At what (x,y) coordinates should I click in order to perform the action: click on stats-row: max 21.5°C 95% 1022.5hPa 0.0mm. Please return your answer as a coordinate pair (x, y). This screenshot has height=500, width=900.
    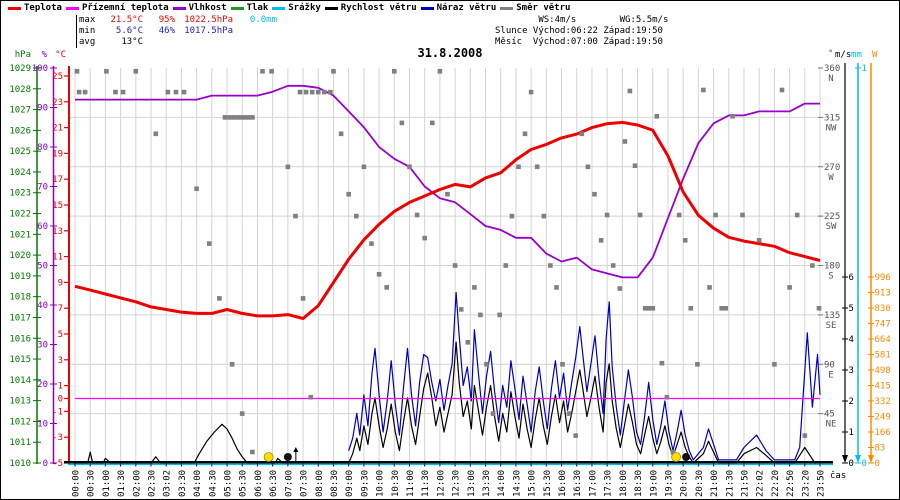
    Looking at the image, I should click on (178, 20).